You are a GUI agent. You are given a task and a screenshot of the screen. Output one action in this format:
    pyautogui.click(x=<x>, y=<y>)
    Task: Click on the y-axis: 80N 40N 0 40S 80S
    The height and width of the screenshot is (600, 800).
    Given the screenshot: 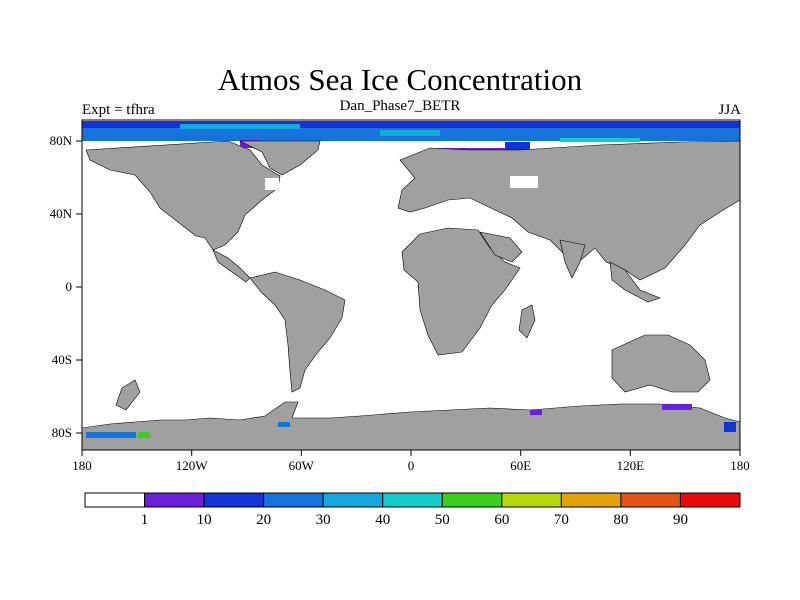 What is the action you would take?
    pyautogui.click(x=66, y=286)
    